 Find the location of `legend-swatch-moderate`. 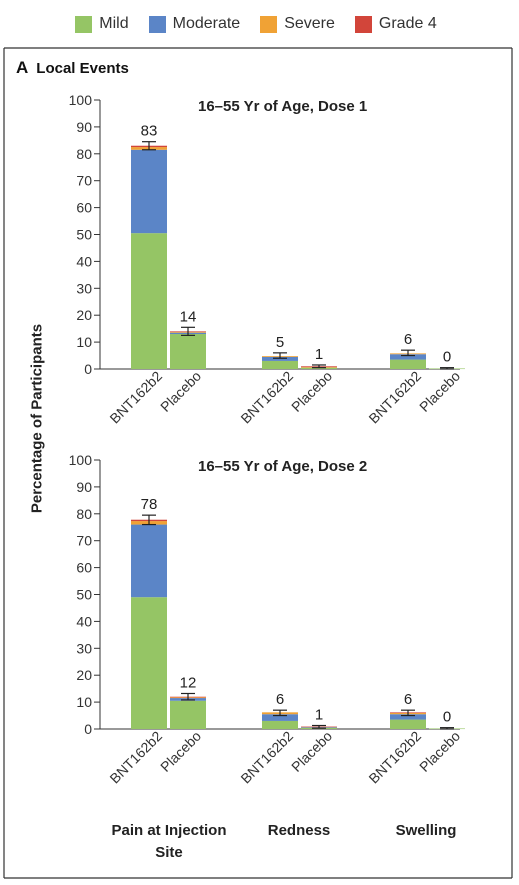

legend-swatch-moderate is located at coordinates (157, 24).